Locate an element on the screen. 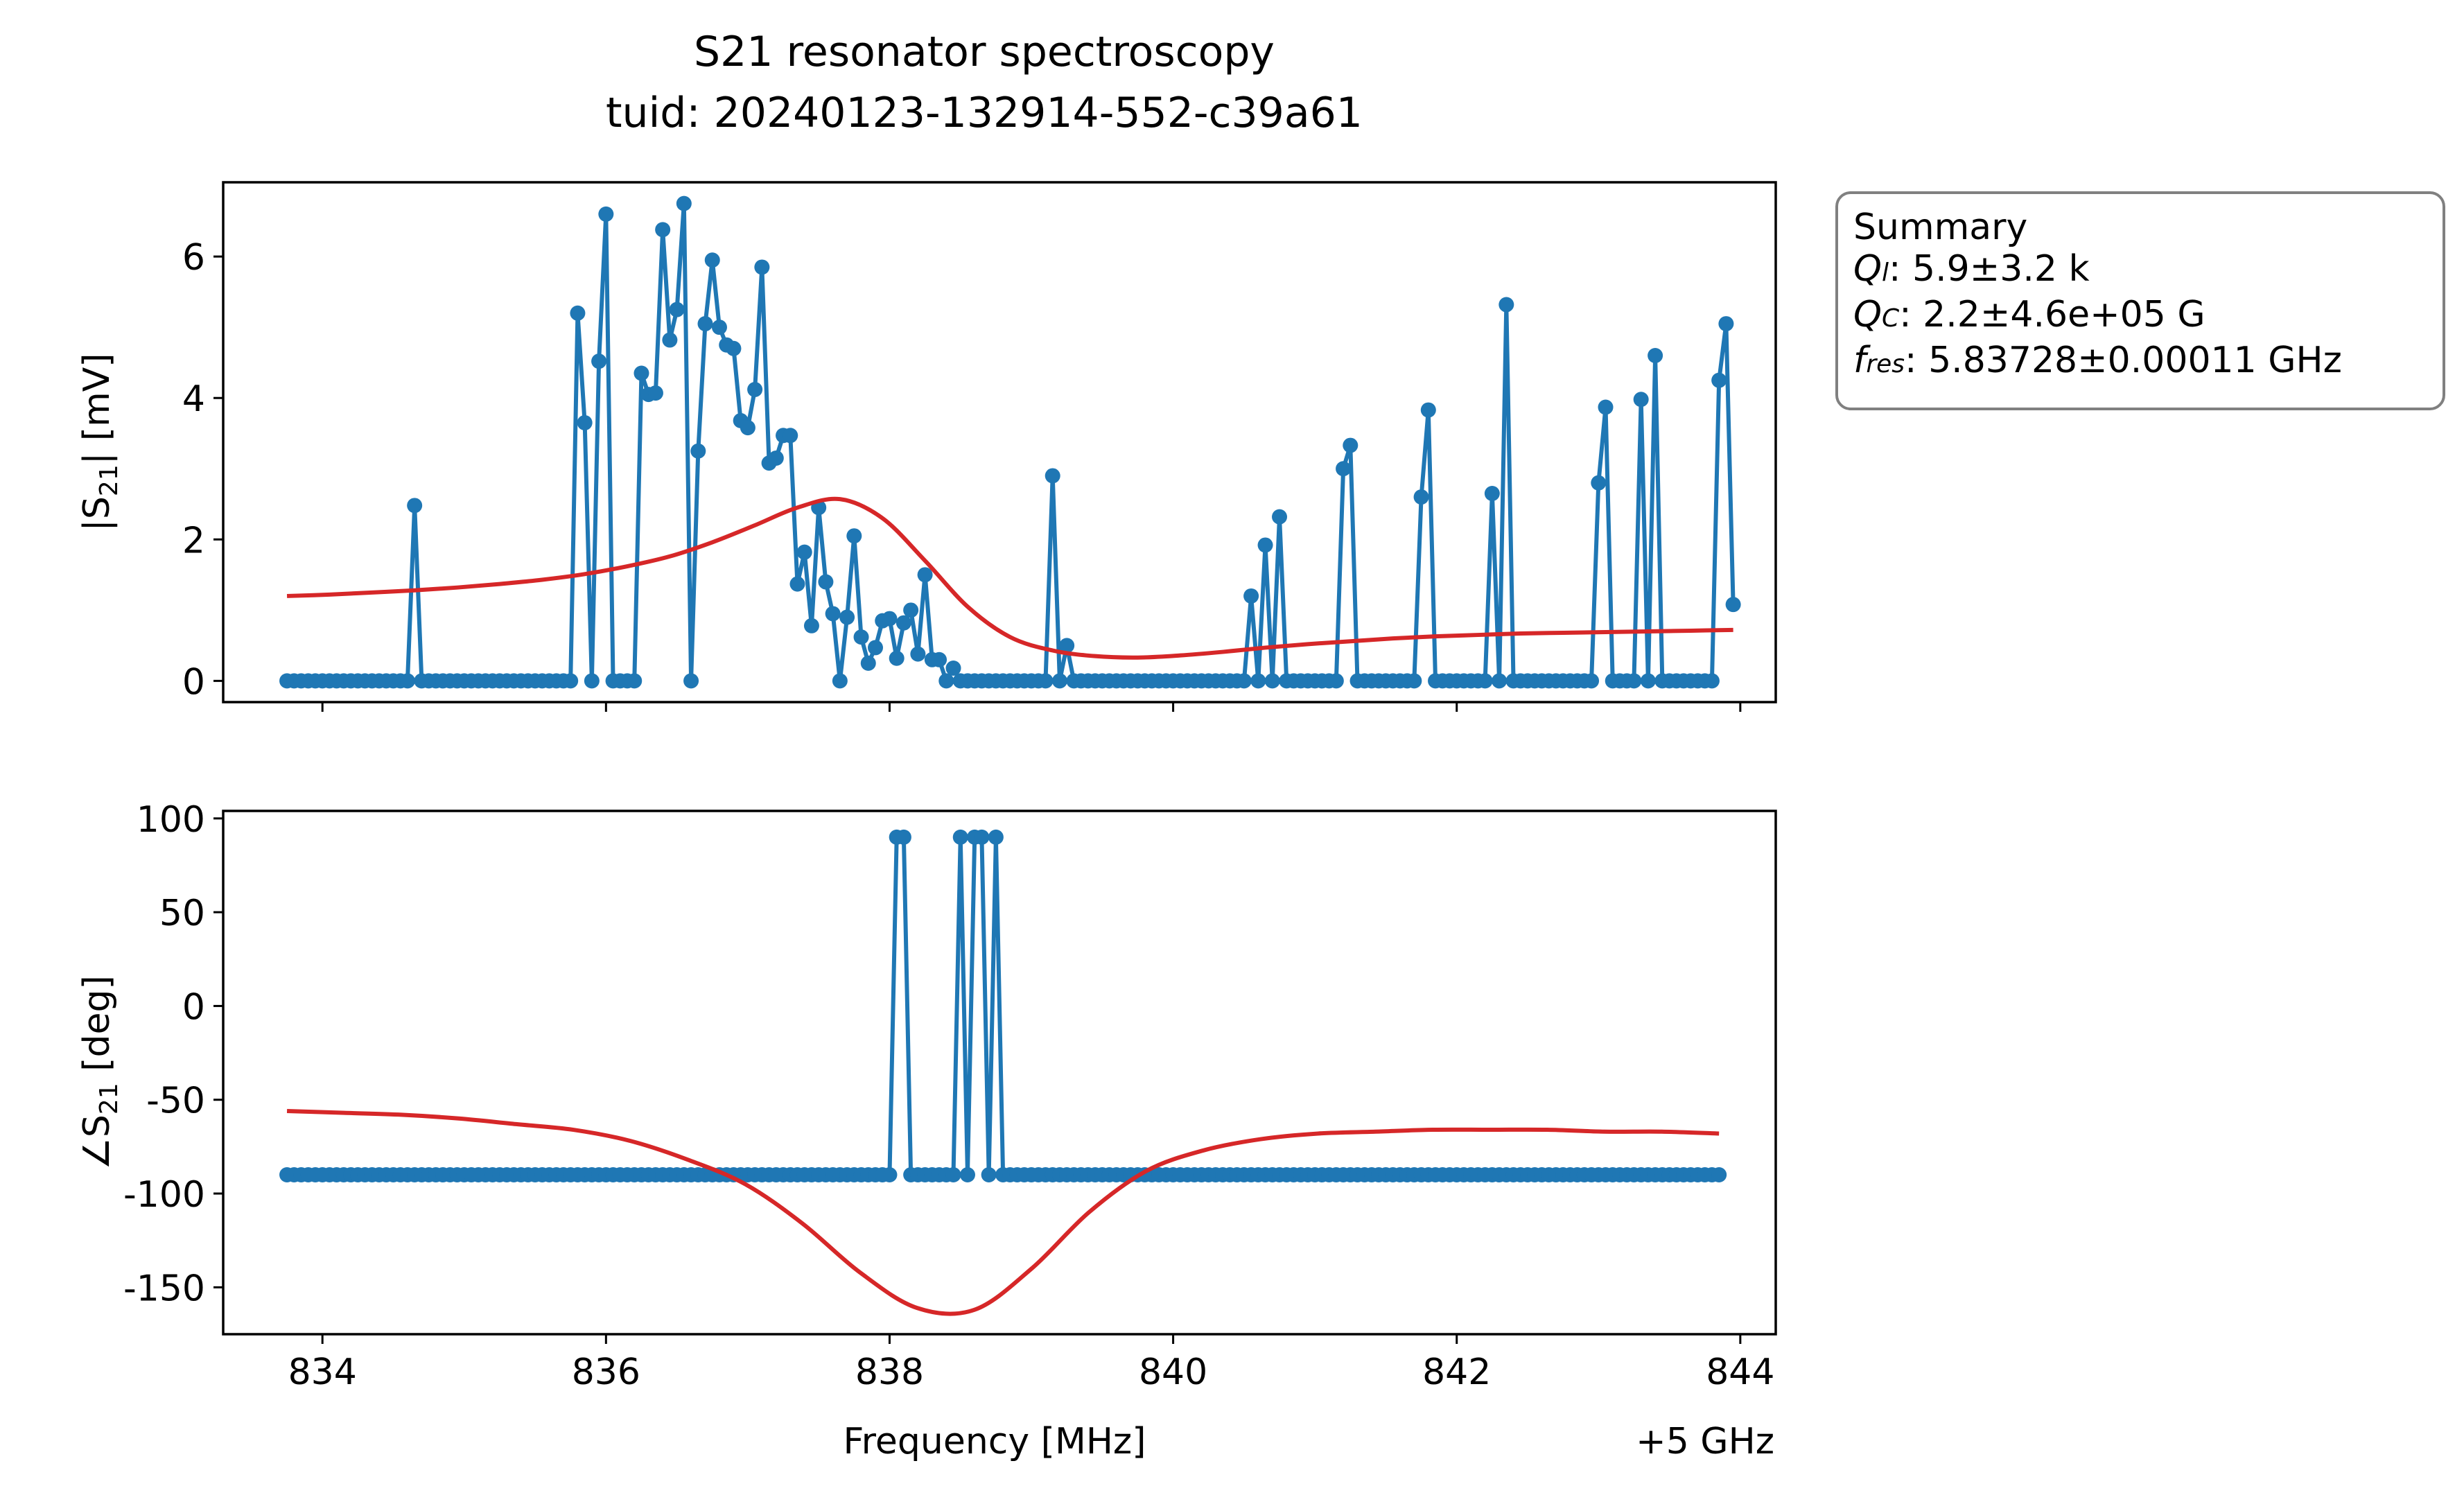 The height and width of the screenshot is (1495, 2464). y-axis-label: |S21| [mV] is located at coordinates (100, 442).